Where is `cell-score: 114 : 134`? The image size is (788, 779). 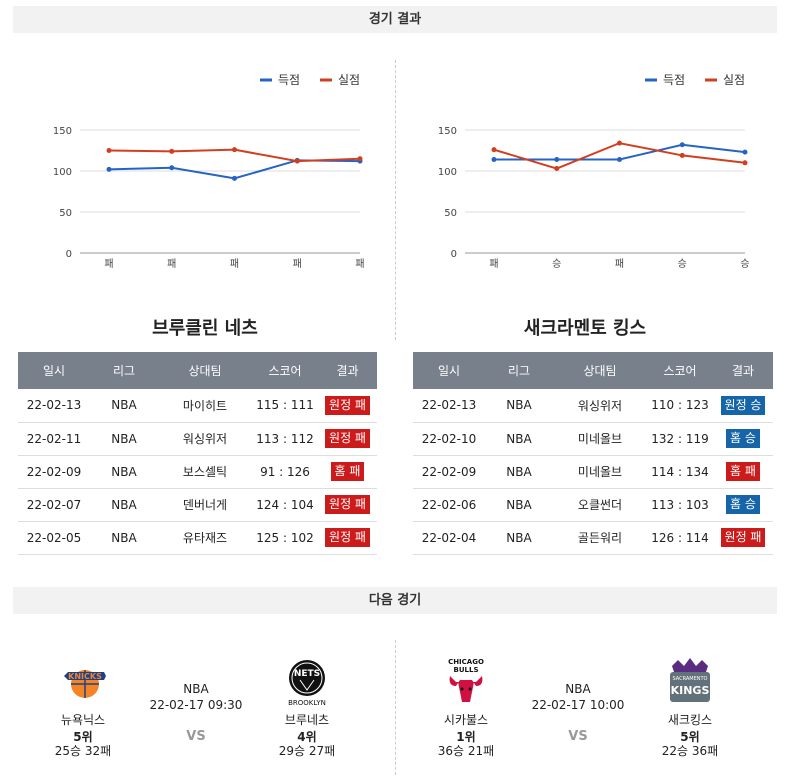
cell-score: 114 : 134 is located at coordinates (680, 472).